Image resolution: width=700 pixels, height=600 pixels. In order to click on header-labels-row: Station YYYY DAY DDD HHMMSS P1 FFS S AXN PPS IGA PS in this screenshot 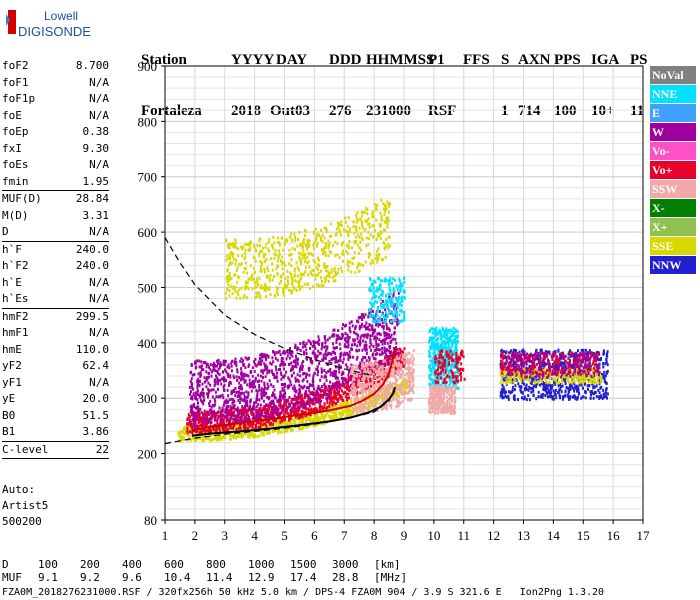, I will do `click(418, 60)`.